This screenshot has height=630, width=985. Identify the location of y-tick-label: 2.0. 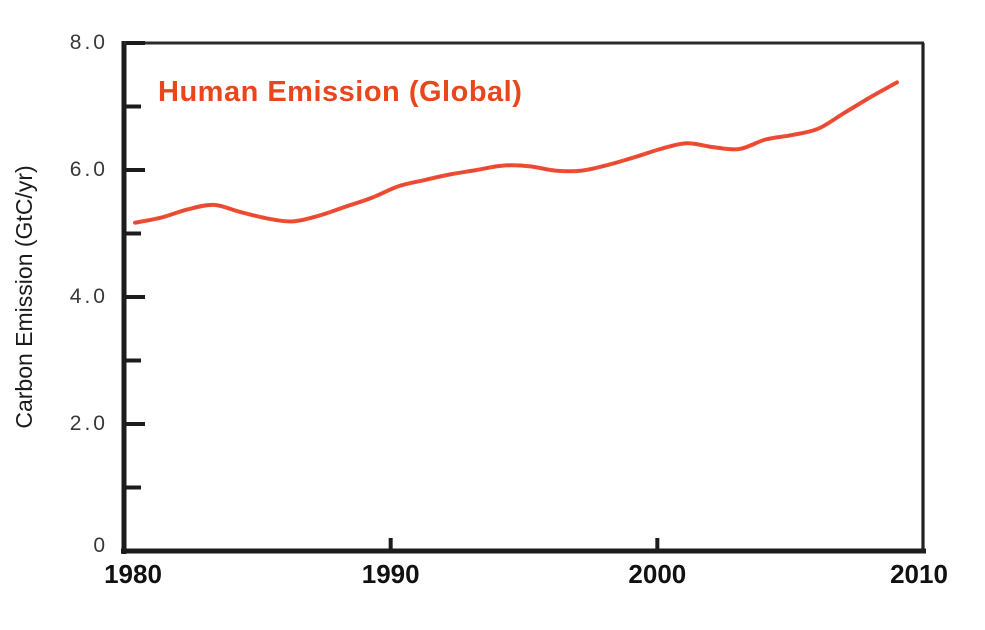
(88, 423).